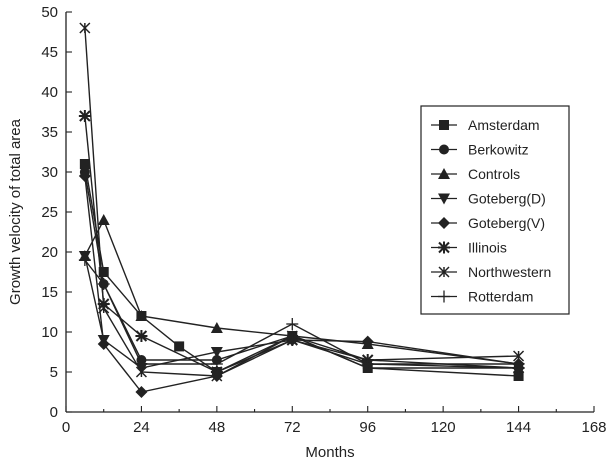 The height and width of the screenshot is (465, 608). What do you see at coordinates (54, 412) in the screenshot?
I see `y-tick-label: 0` at bounding box center [54, 412].